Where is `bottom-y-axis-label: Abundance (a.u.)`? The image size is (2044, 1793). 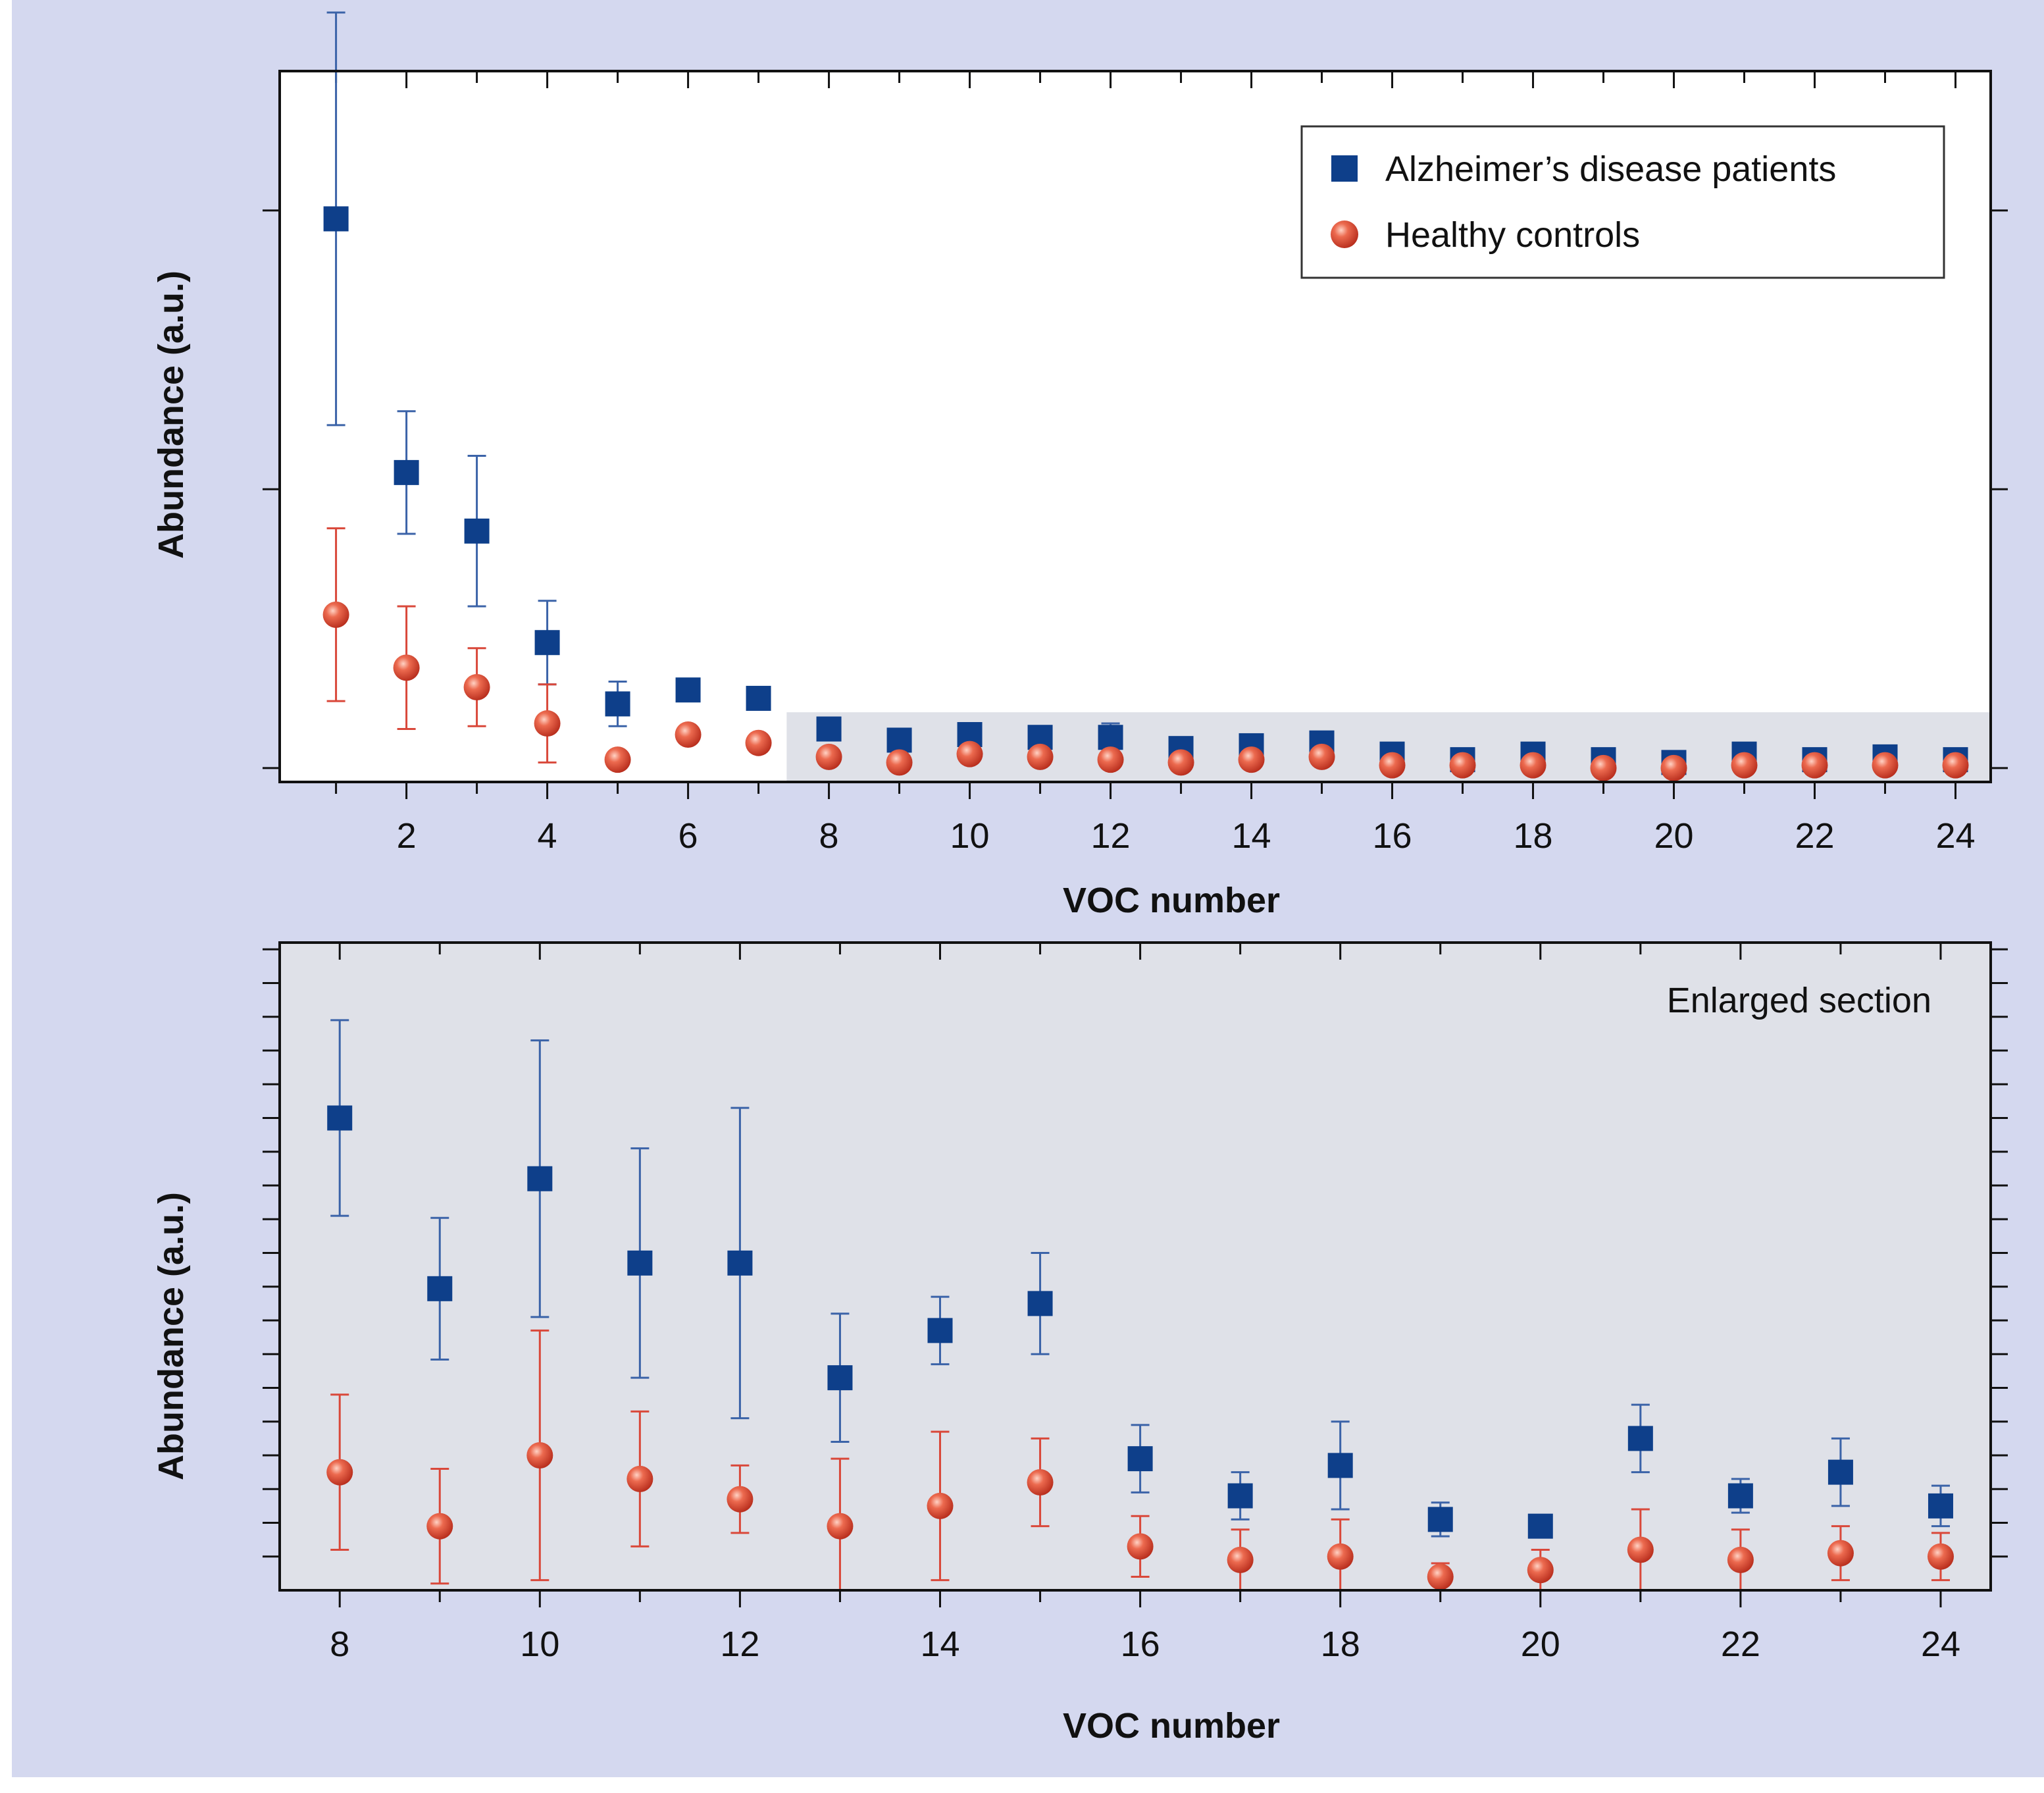 bottom-y-axis-label: Abundance (a.u.) is located at coordinates (171, 1336).